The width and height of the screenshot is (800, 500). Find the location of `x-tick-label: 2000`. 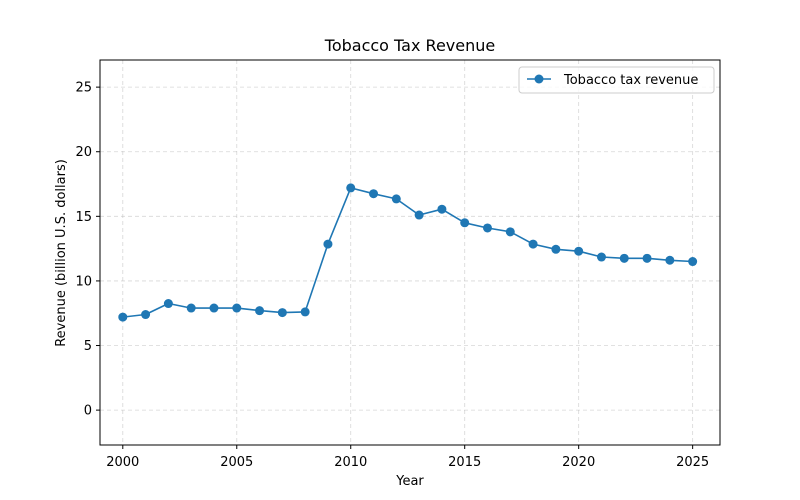

x-tick-label: 2000 is located at coordinates (122, 462).